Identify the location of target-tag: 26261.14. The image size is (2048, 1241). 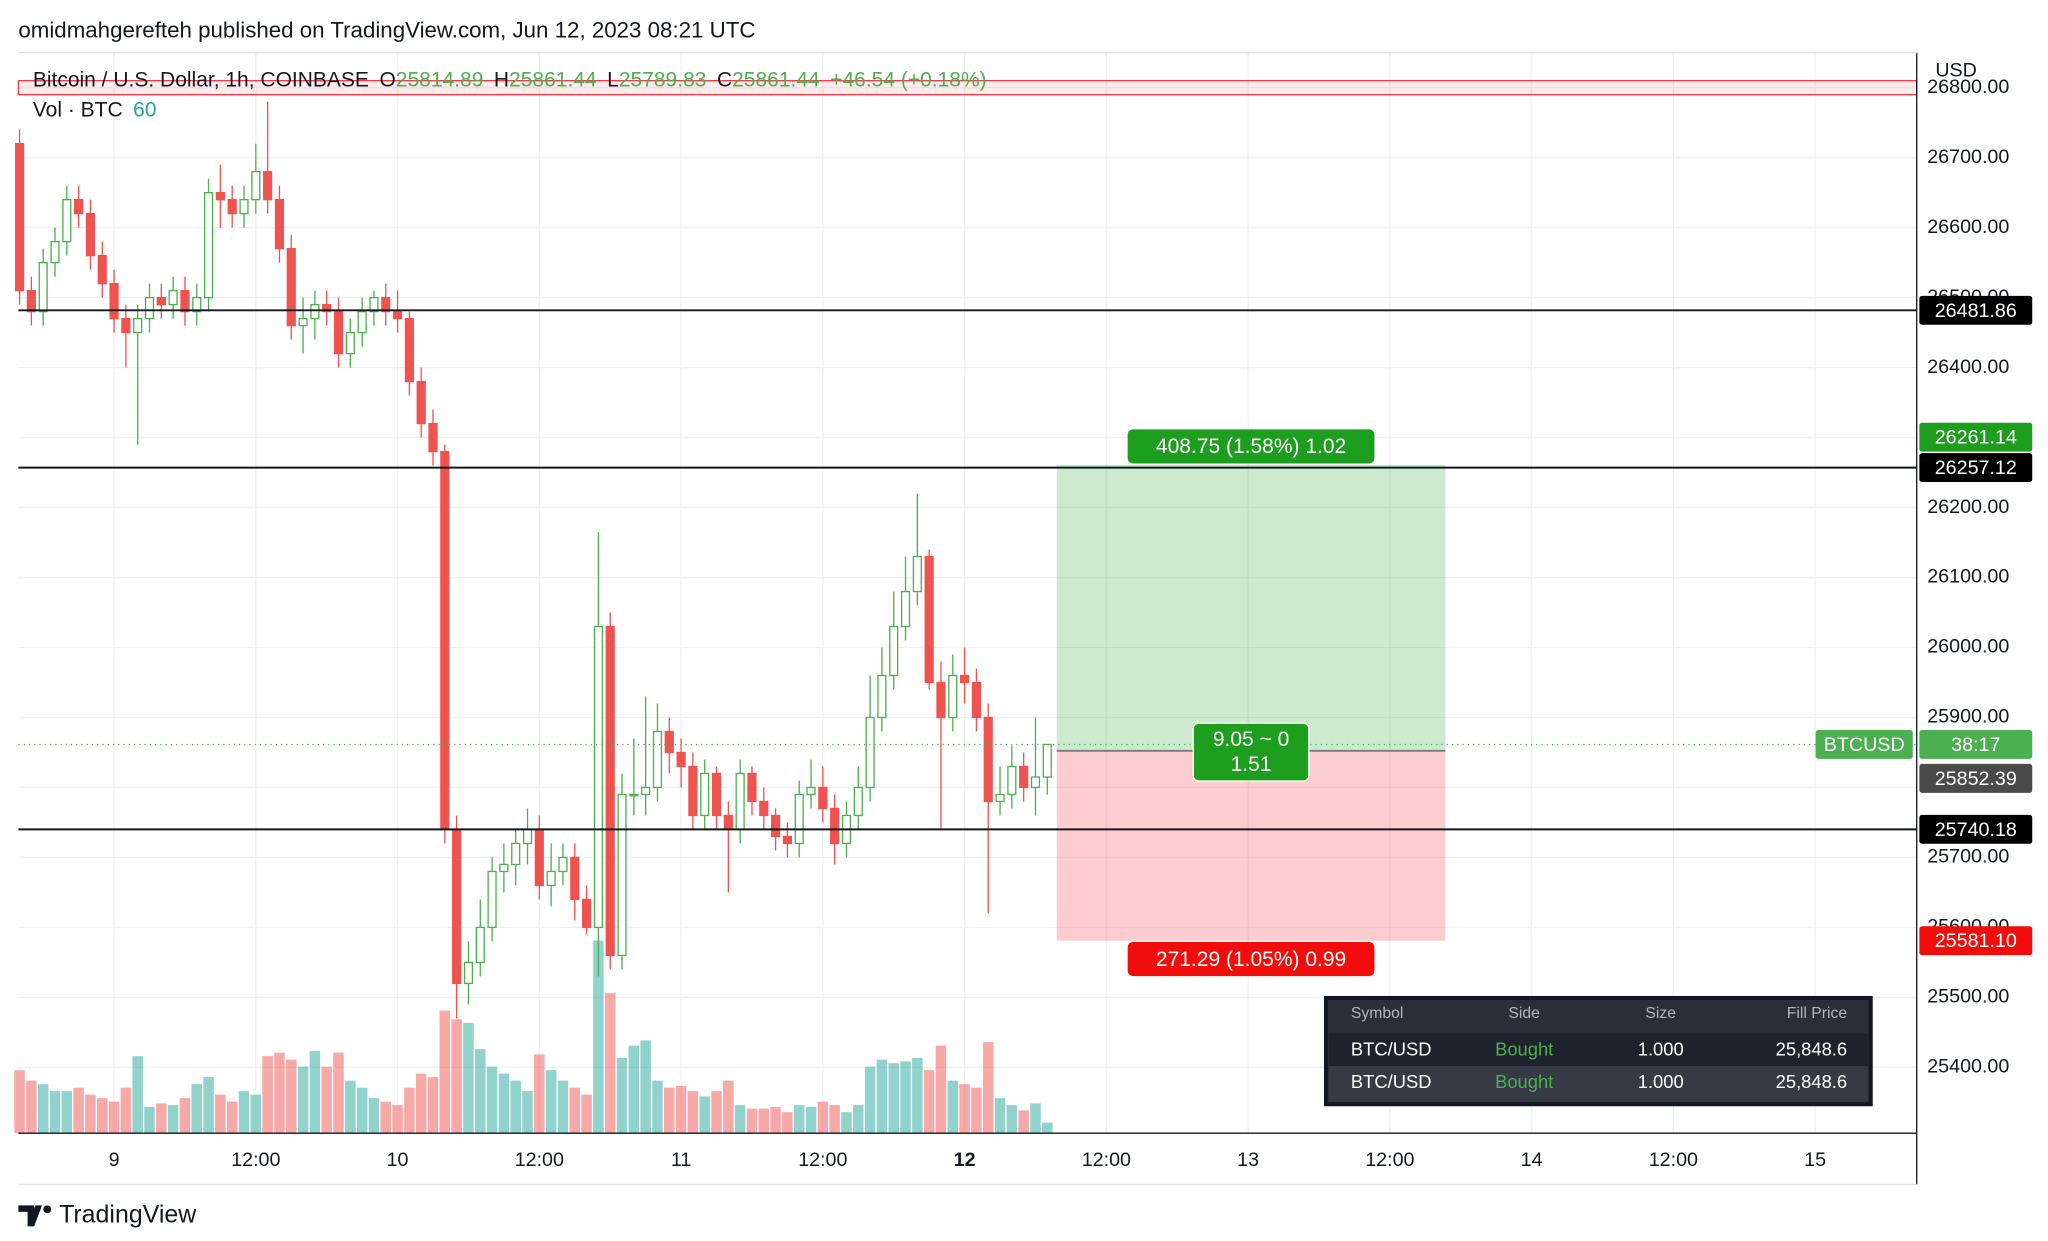
(1976, 438).